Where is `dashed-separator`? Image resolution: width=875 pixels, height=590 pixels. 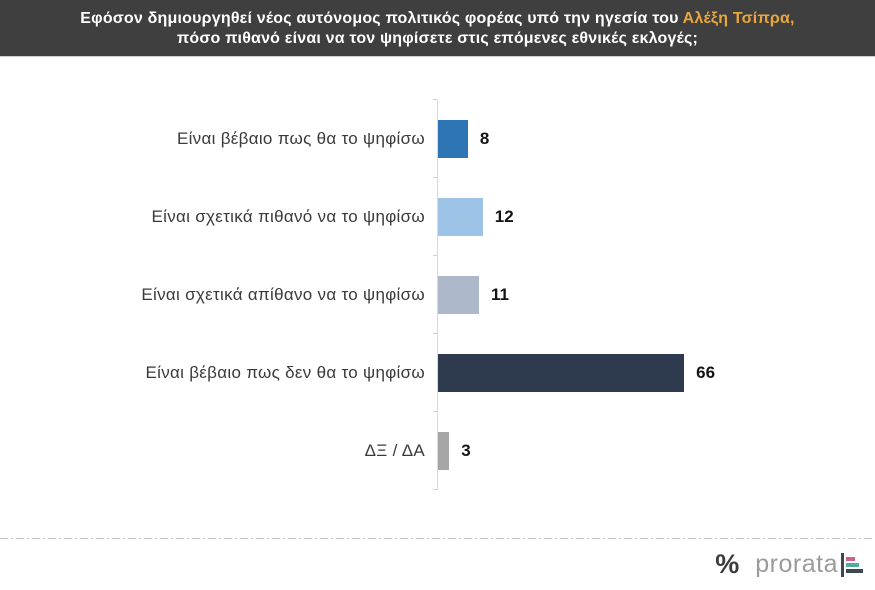
dashed-separator is located at coordinates (437, 538).